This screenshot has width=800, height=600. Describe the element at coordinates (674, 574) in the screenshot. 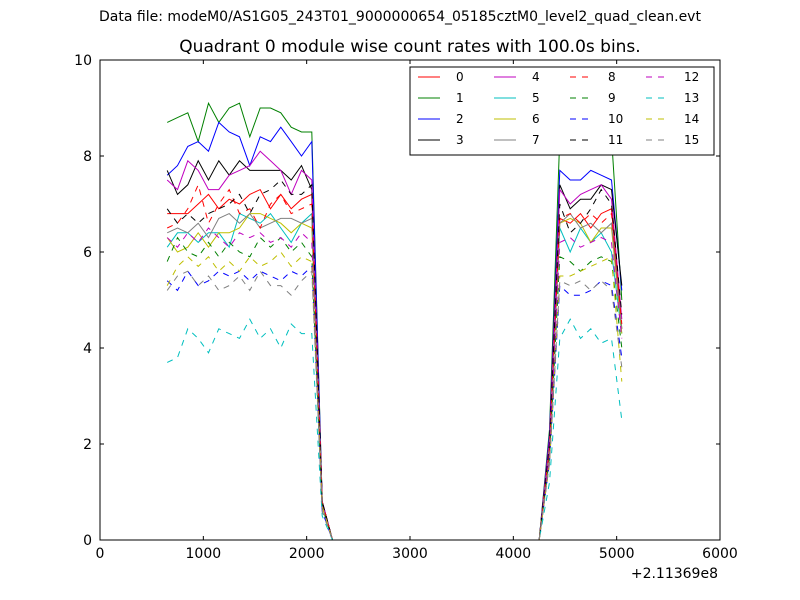

I see `x-offset-label: +2.11369e8` at that location.